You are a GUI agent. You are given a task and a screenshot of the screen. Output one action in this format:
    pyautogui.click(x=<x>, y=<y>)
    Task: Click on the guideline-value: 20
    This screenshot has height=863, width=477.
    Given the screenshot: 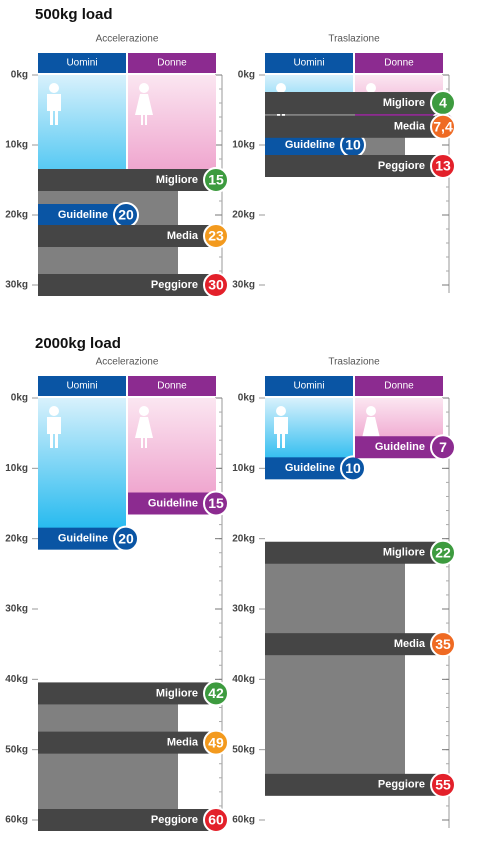 What is the action you would take?
    pyautogui.click(x=126, y=538)
    